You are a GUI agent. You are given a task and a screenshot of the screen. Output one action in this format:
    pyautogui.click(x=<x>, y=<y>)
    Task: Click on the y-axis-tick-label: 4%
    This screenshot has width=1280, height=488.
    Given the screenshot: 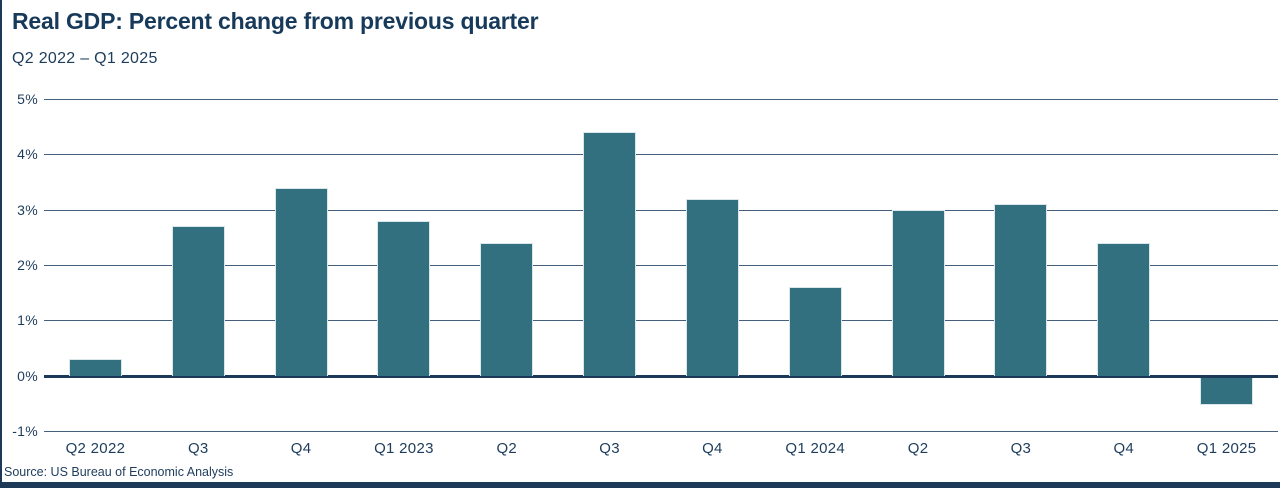 What is the action you would take?
    pyautogui.click(x=27, y=154)
    